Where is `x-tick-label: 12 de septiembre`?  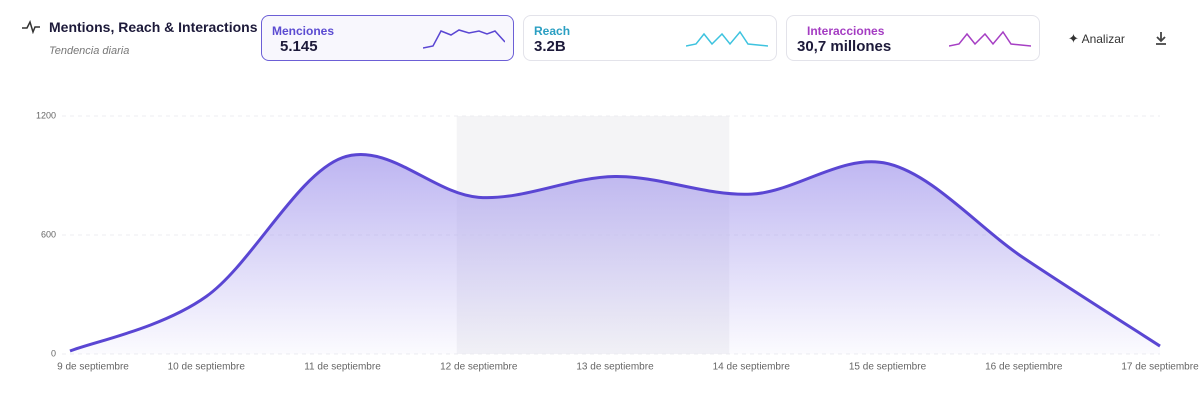
x-tick-label: 12 de septiembre is located at coordinates (479, 367).